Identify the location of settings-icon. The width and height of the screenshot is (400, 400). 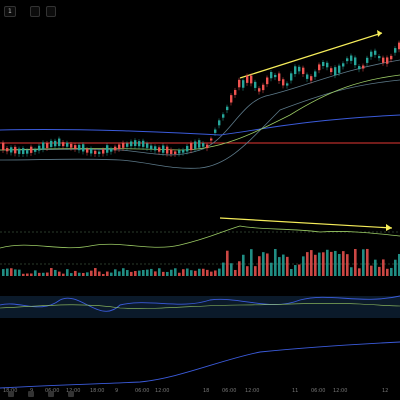
(11, 394).